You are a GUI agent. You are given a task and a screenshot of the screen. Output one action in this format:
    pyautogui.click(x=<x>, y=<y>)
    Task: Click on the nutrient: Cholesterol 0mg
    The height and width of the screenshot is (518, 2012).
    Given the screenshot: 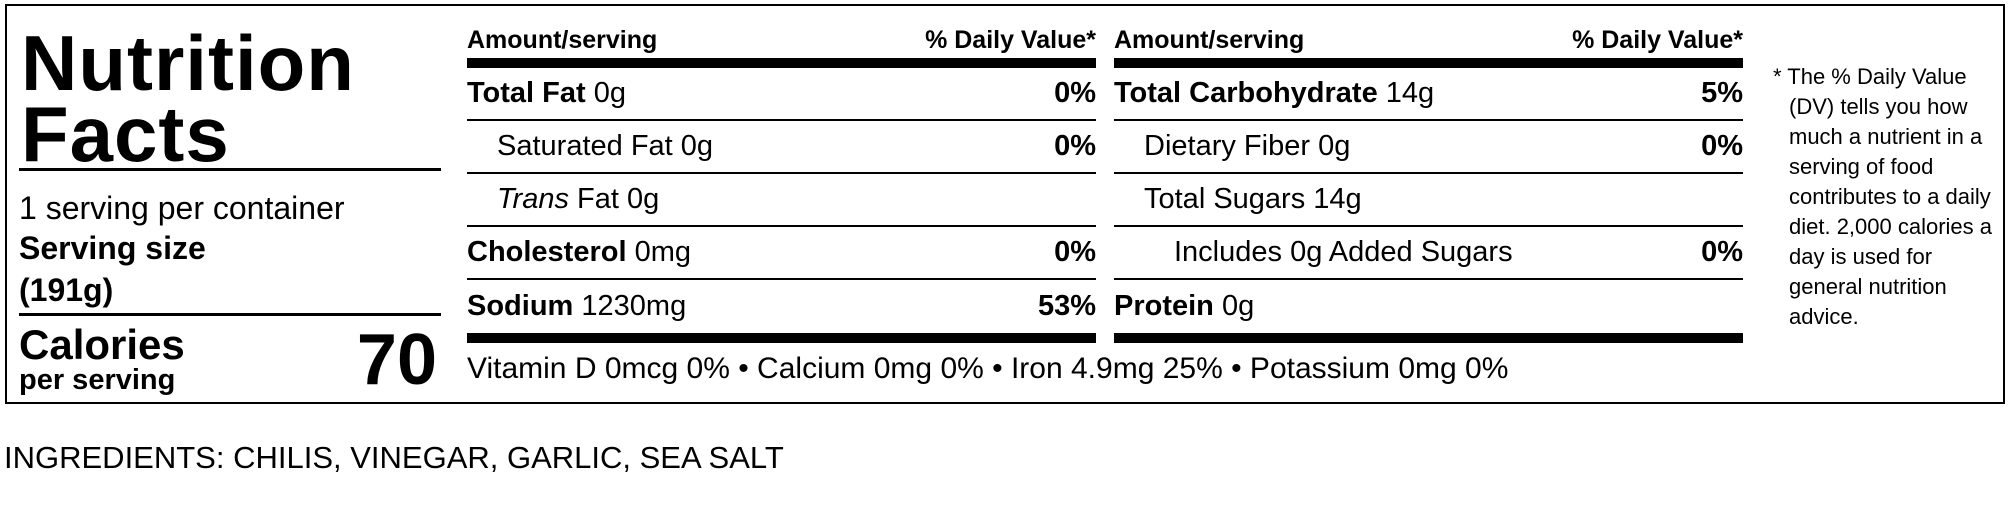 What is the action you would take?
    pyautogui.click(x=579, y=252)
    